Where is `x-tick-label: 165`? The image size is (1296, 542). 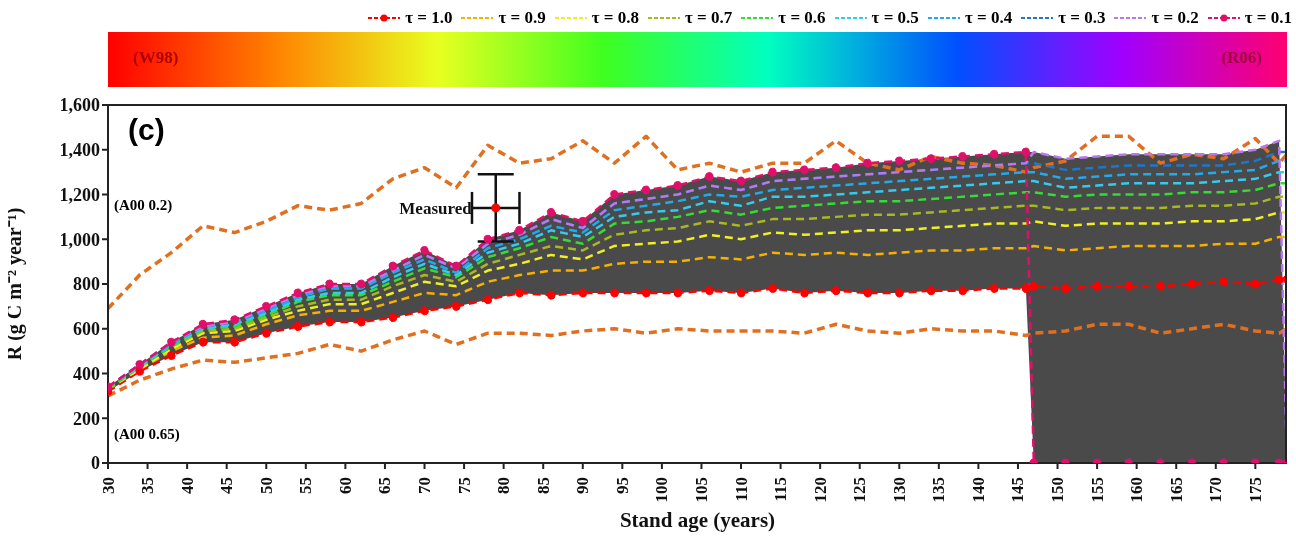 x-tick-label: 165 is located at coordinates (1176, 490).